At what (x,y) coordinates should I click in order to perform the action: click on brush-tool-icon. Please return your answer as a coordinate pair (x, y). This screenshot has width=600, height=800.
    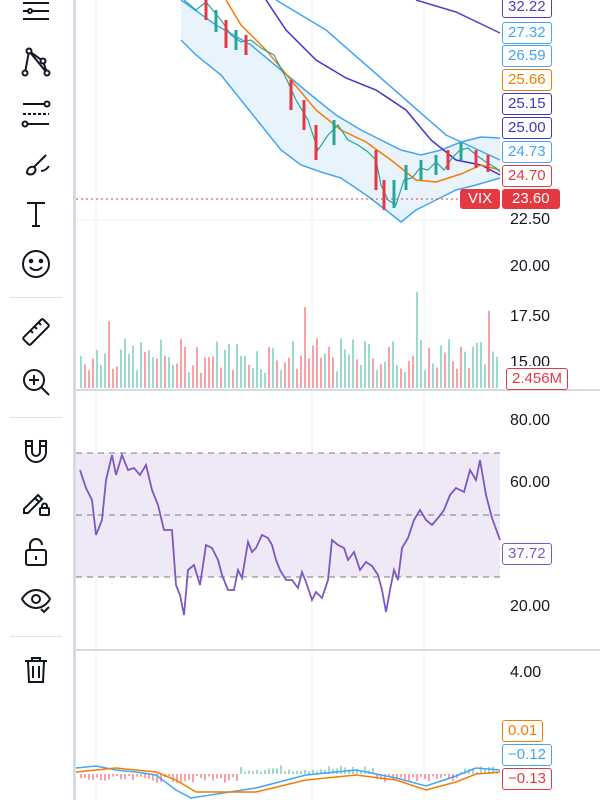
    Looking at the image, I should click on (36, 164).